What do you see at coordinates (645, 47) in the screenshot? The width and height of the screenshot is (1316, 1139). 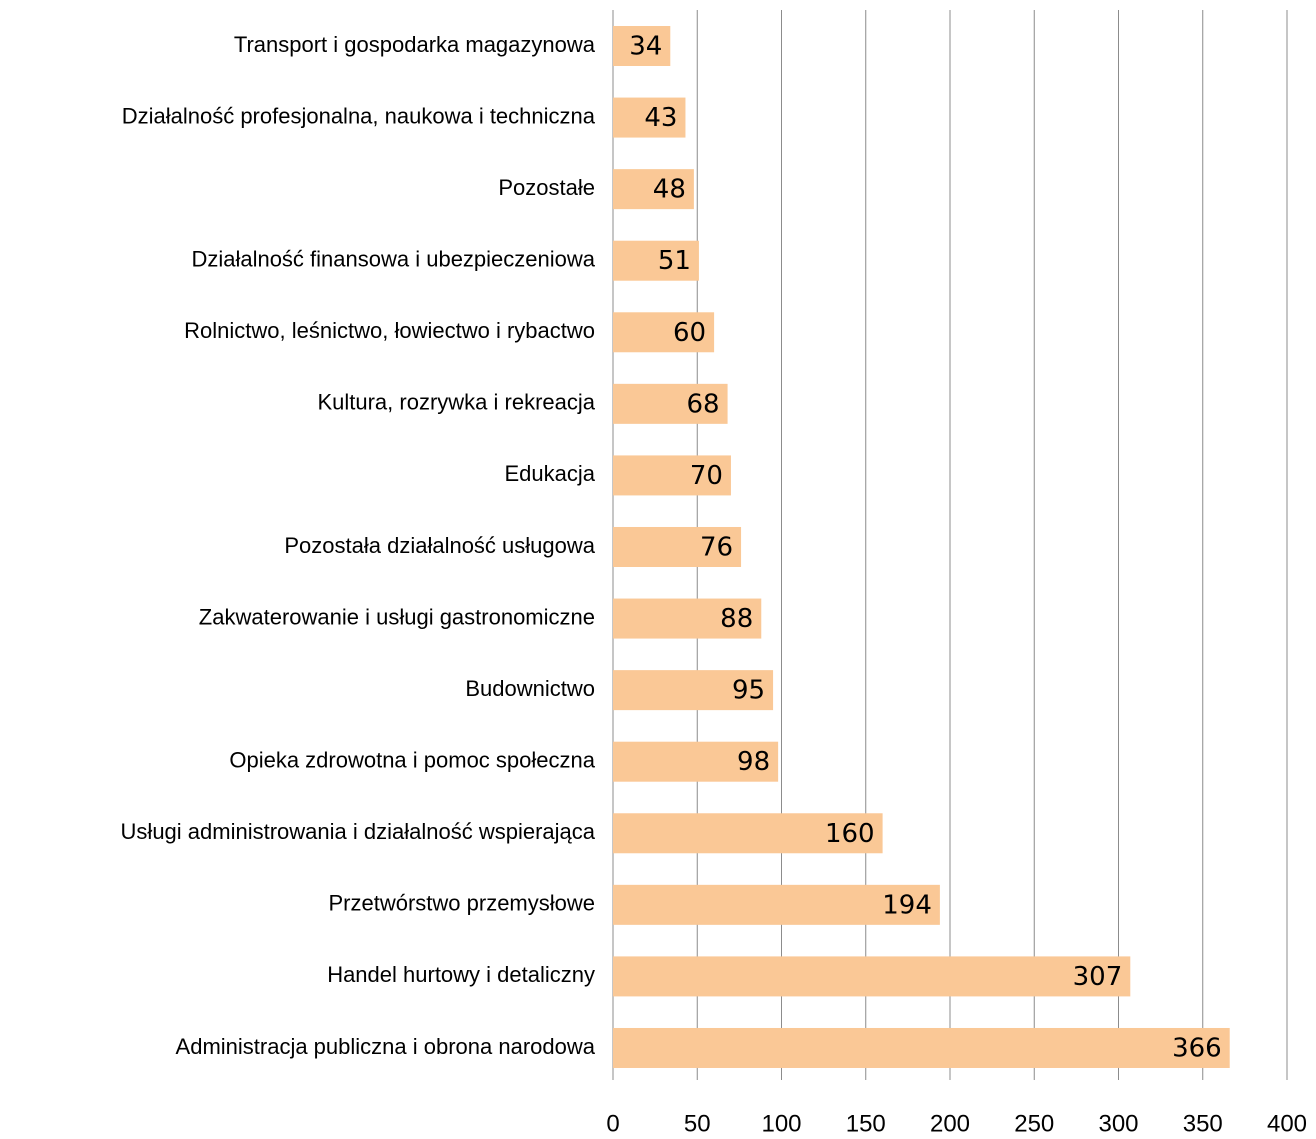 I see `data-label: 34` at bounding box center [645, 47].